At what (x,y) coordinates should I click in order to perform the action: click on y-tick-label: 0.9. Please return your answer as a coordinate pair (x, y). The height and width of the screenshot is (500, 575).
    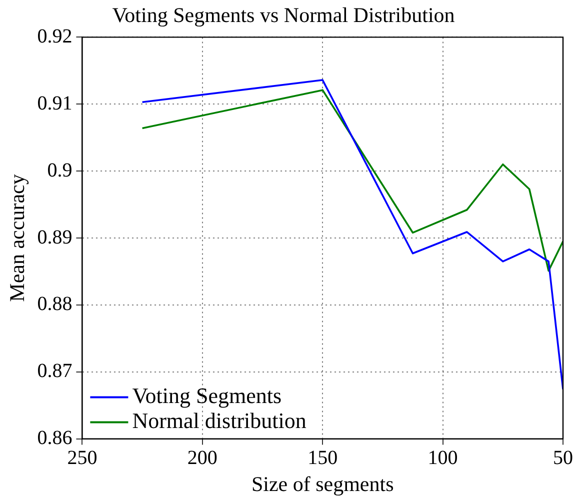
    Looking at the image, I should click on (59, 170).